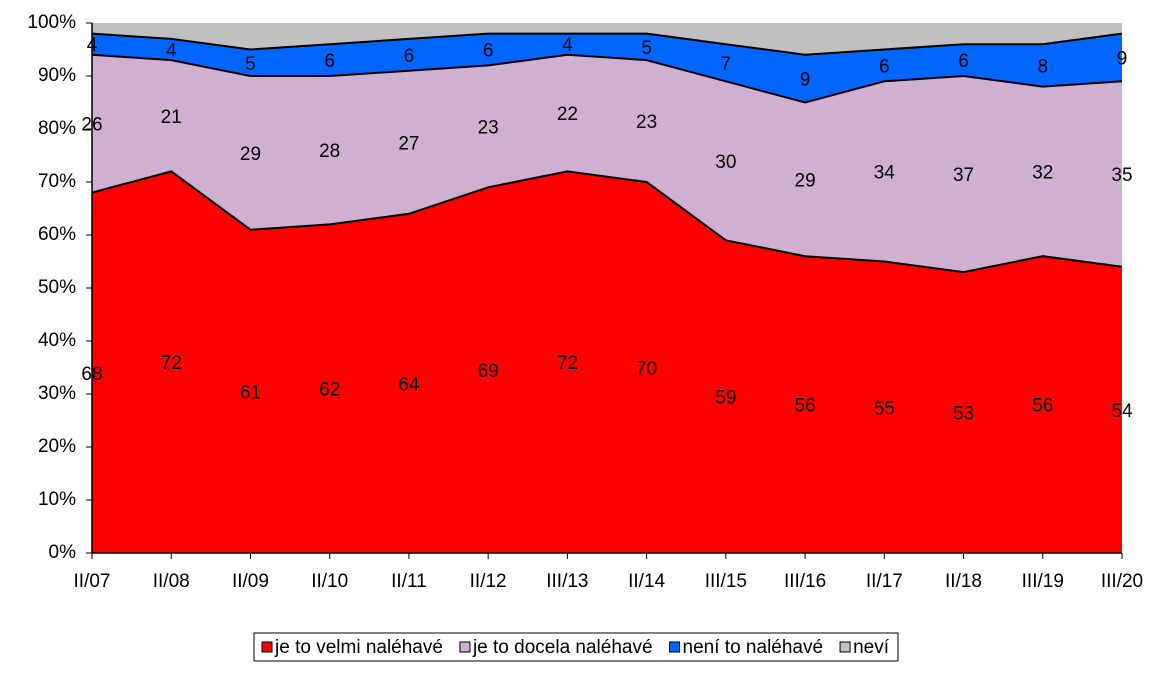 This screenshot has height=684, width=1152. I want to click on y-tick-label: 80%, so click(57, 128).